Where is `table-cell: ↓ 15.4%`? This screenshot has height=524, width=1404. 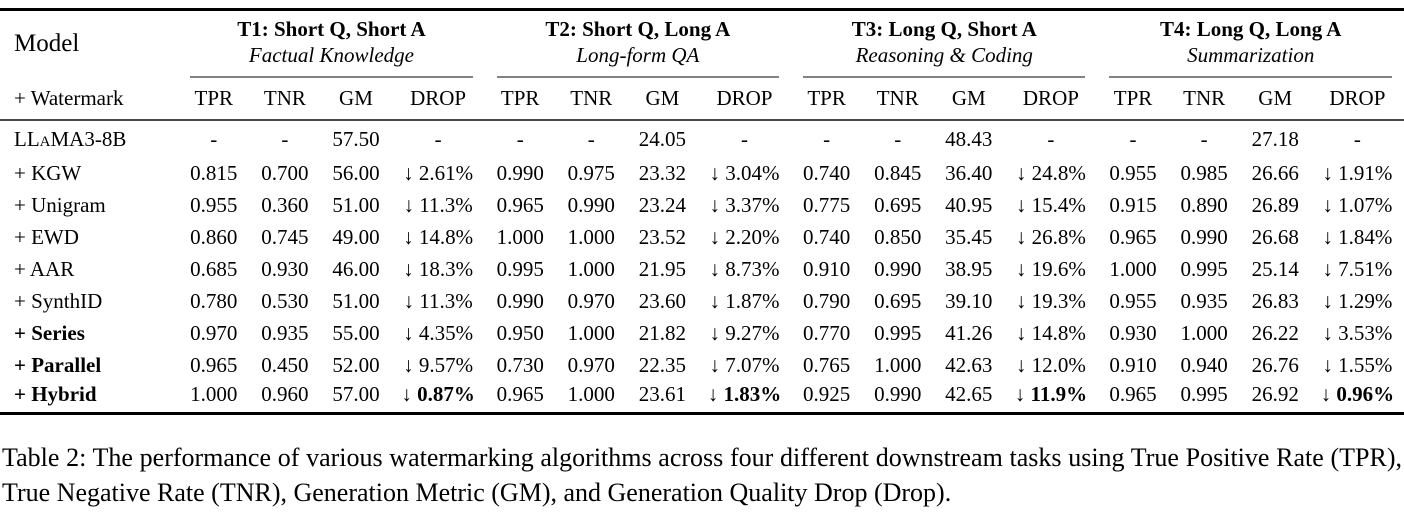
table-cell: ↓ 15.4% is located at coordinates (1050, 205).